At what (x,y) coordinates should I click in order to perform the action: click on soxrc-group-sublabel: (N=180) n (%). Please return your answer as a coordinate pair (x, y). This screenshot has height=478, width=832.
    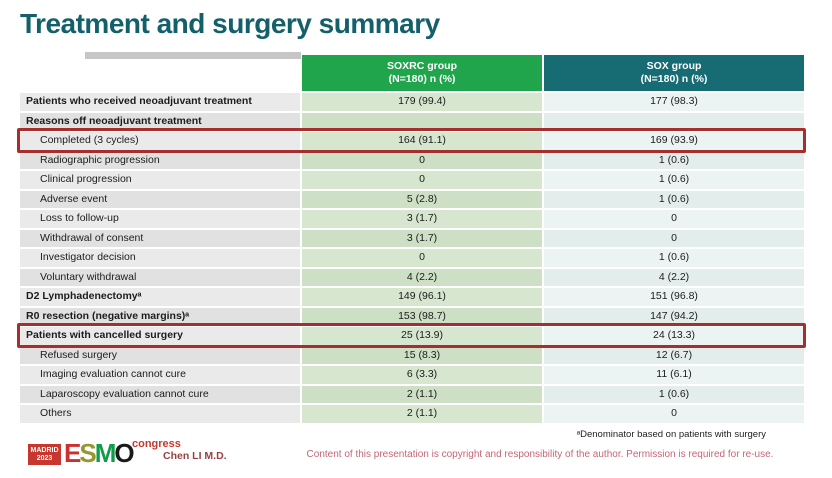
    Looking at the image, I should click on (422, 79).